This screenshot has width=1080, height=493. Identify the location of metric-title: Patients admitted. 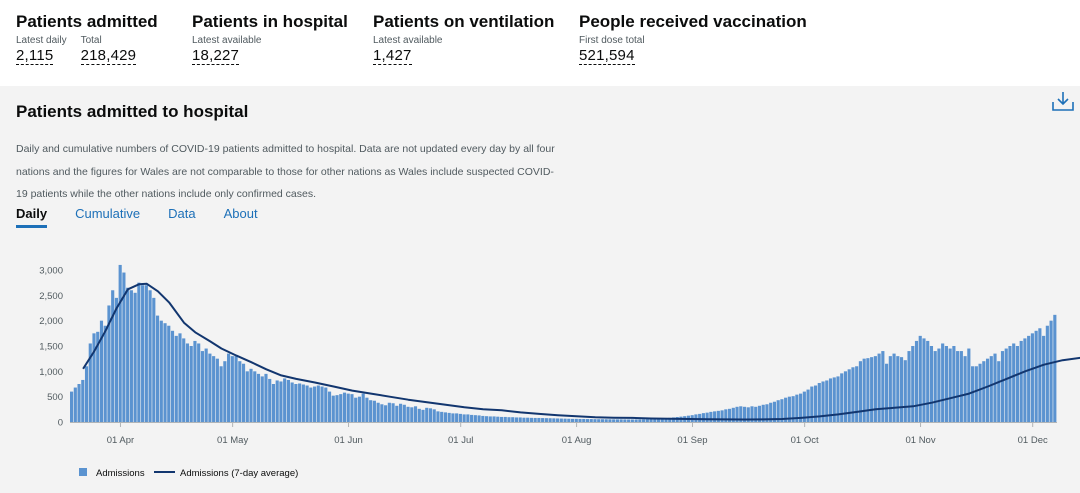
(87, 21).